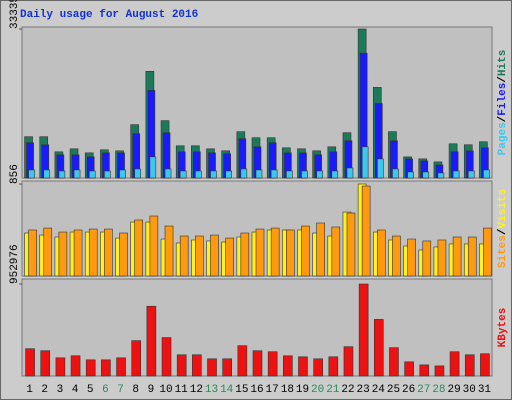  I want to click on legend: KBytes, so click(503, 328).